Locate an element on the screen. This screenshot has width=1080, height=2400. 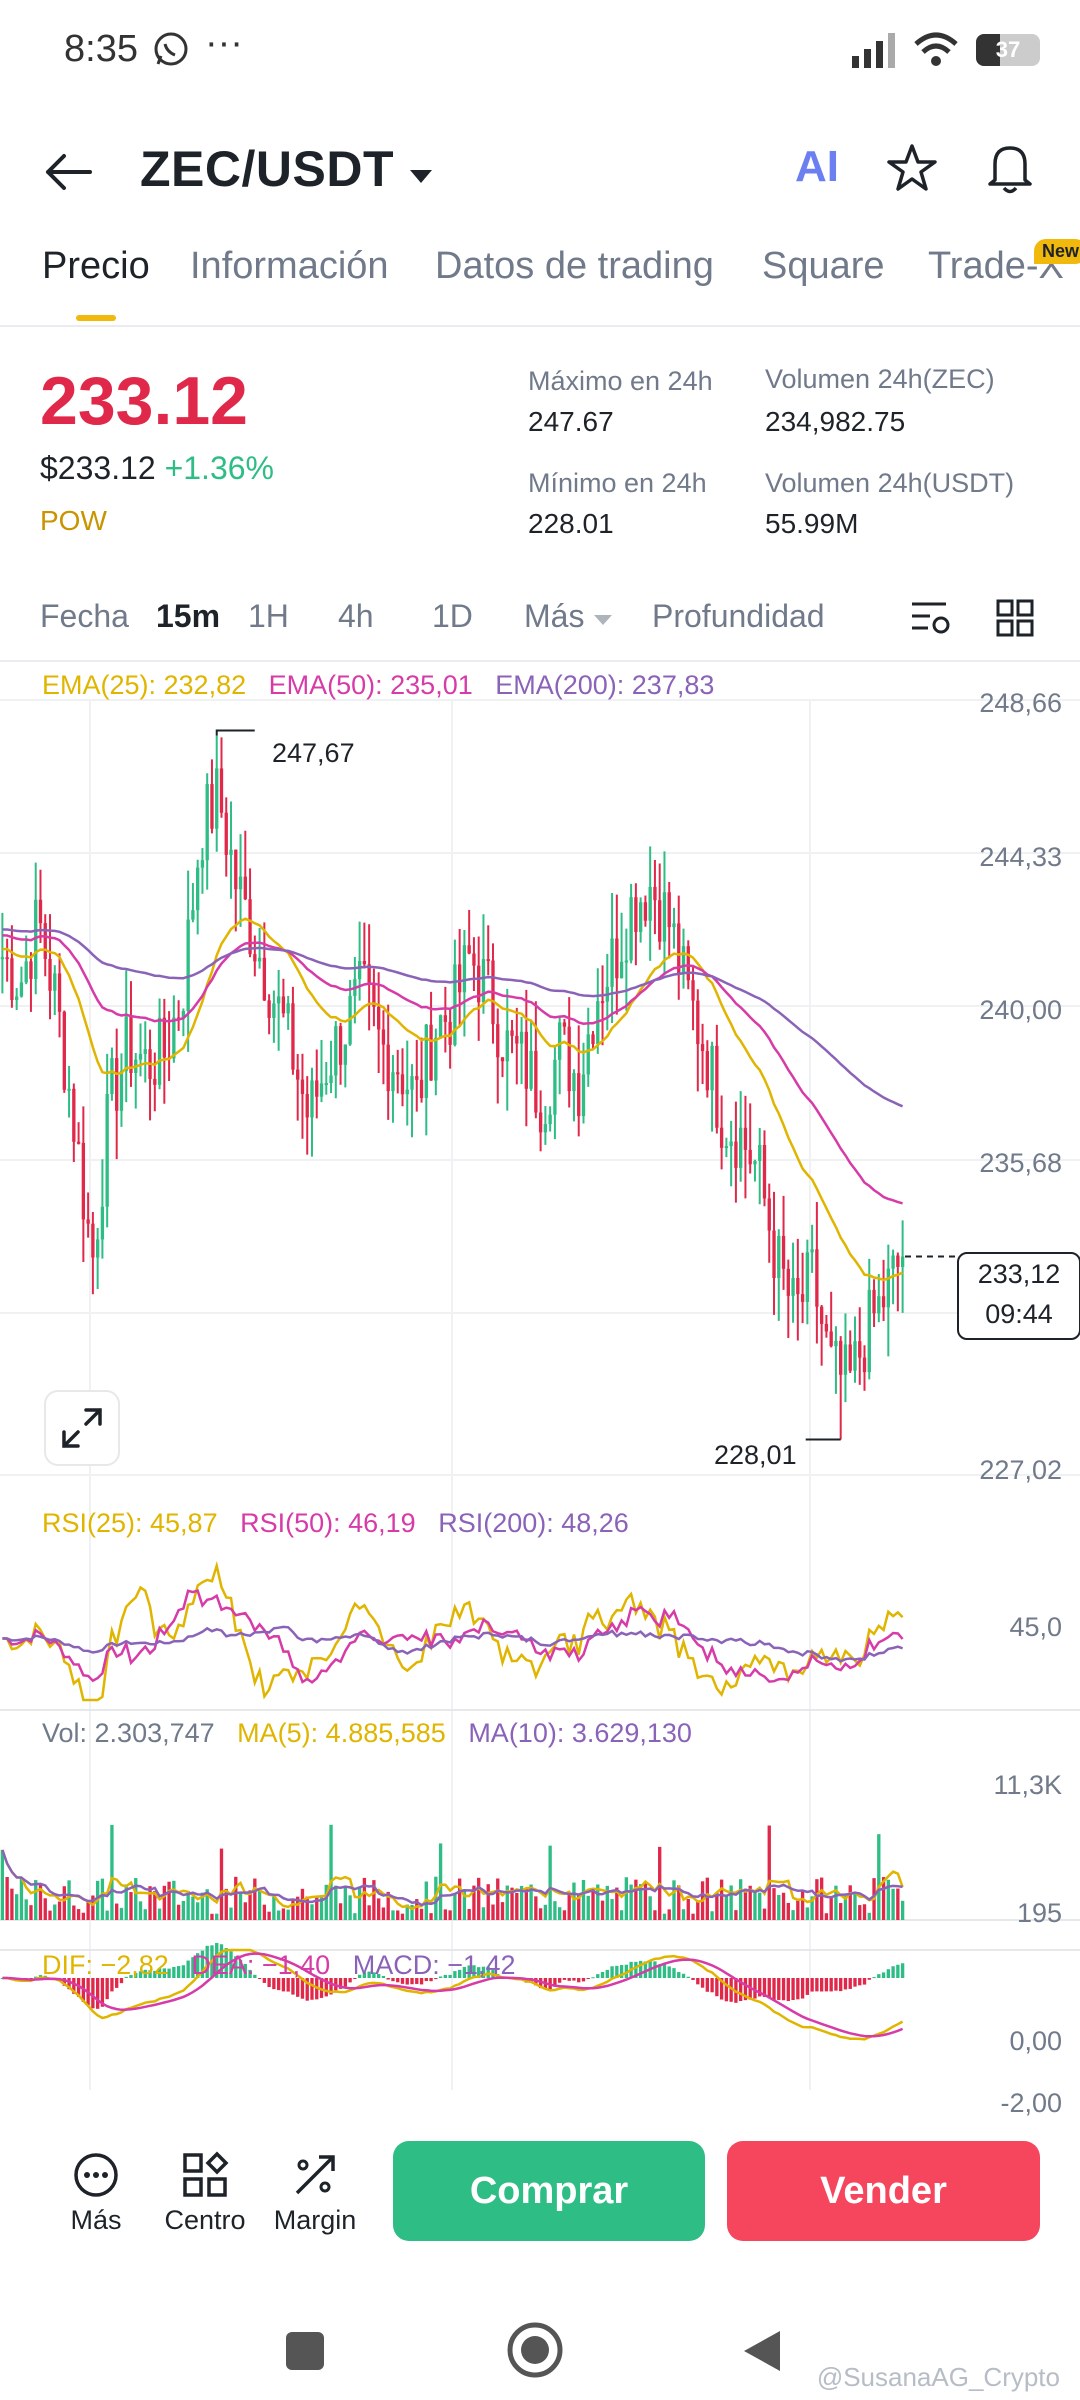
tab-datos-trading: Datos de trading is located at coordinates (574, 266).